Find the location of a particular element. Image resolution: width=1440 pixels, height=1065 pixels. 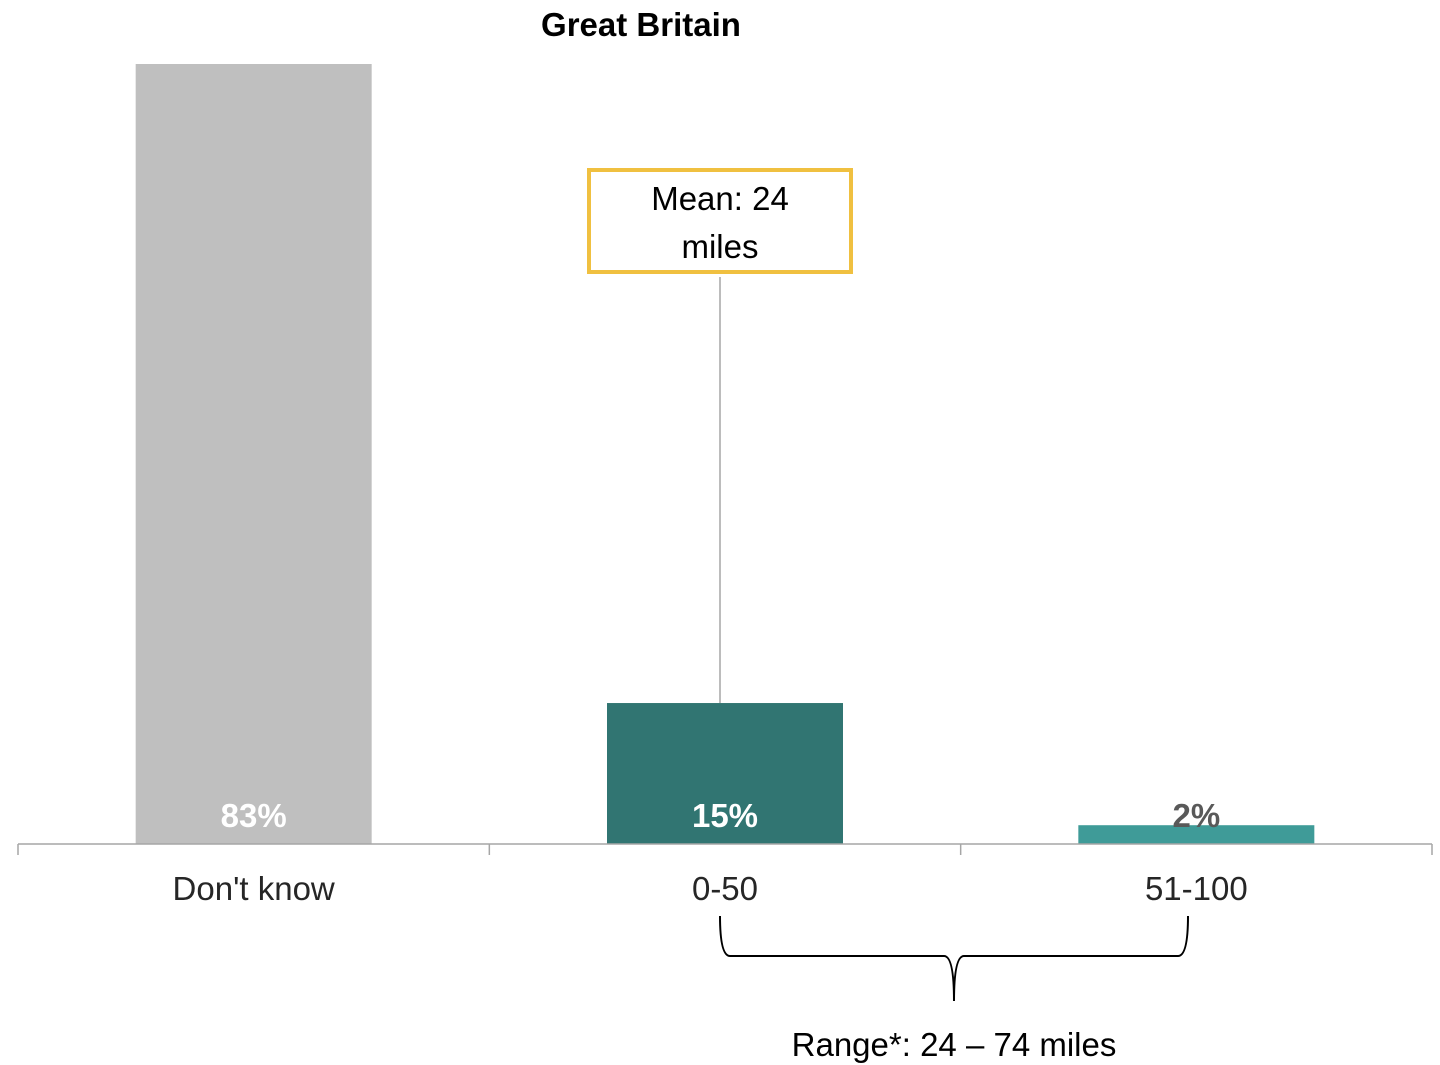

bar-don-t-know is located at coordinates (253, 454).